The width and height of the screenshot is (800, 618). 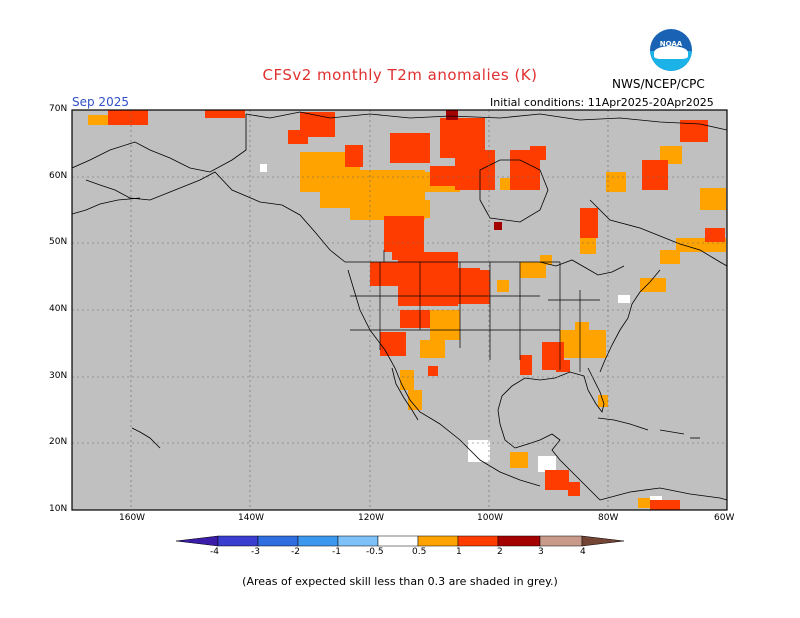 What do you see at coordinates (459, 552) in the screenshot?
I see `colorbar-label: 1` at bounding box center [459, 552].